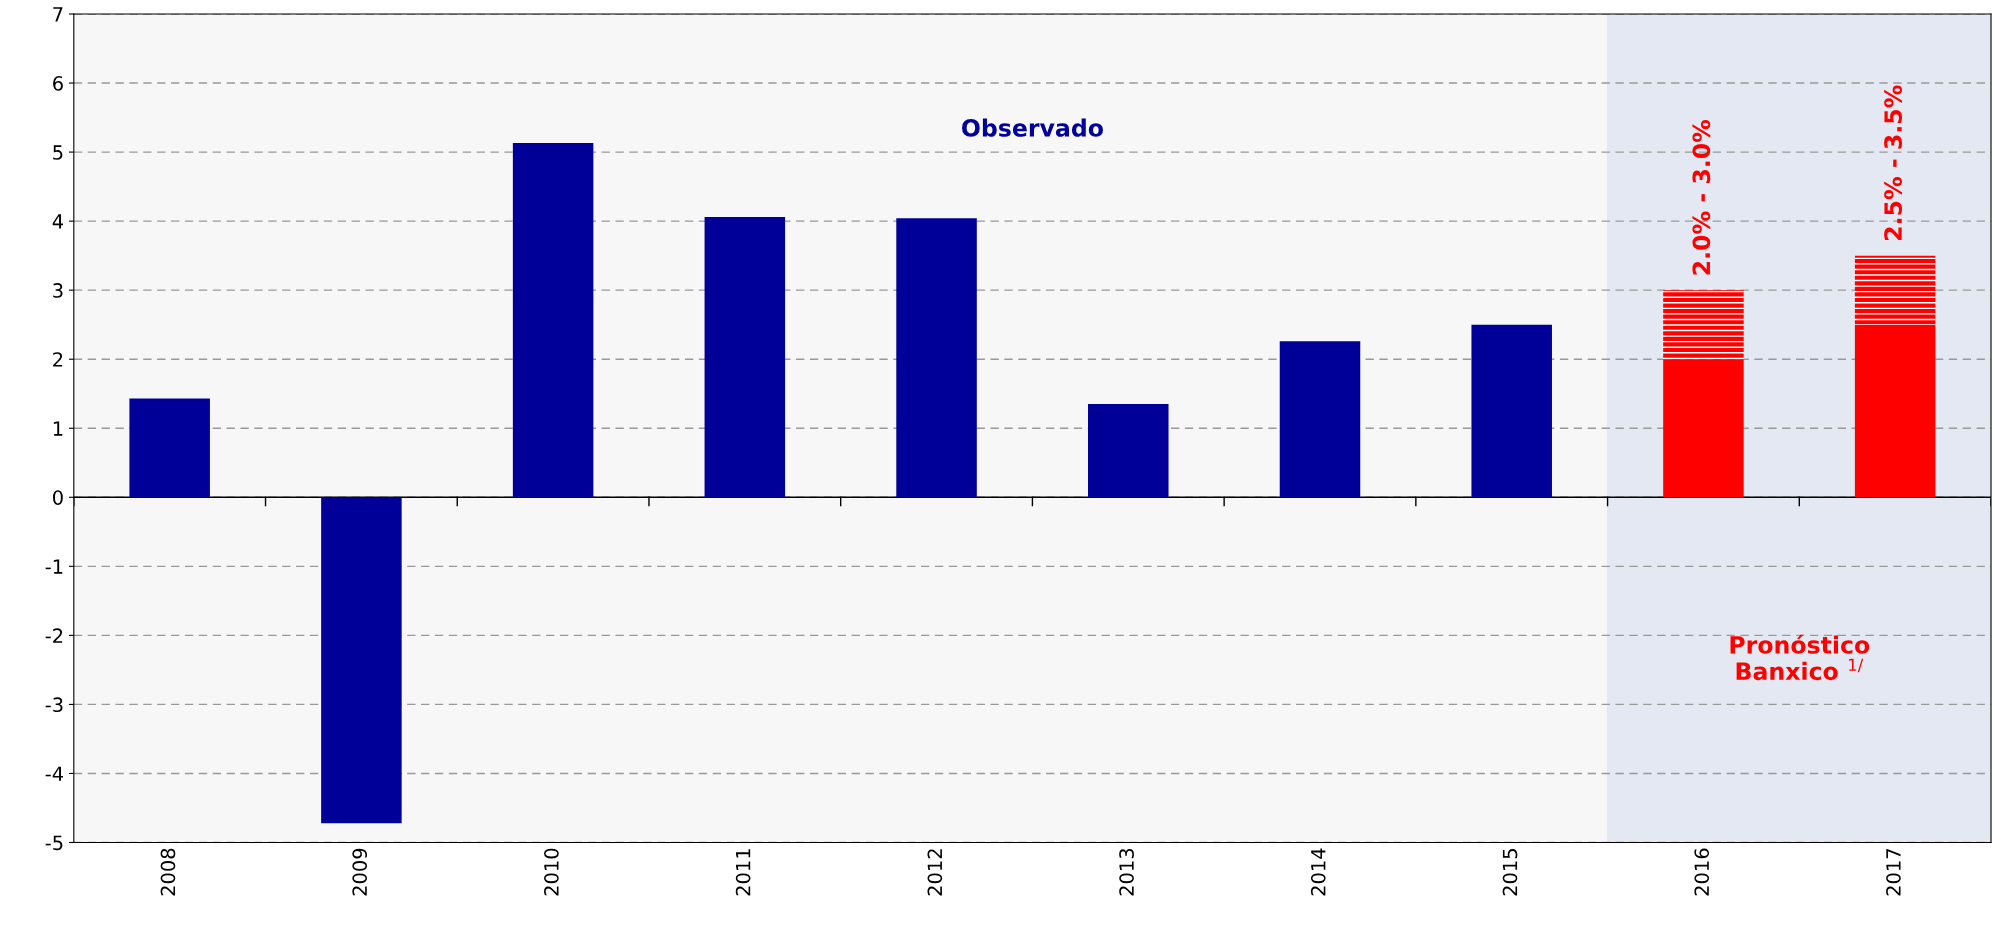 The width and height of the screenshot is (1995, 933). I want to click on y-tick-label: -2, so click(54, 635).